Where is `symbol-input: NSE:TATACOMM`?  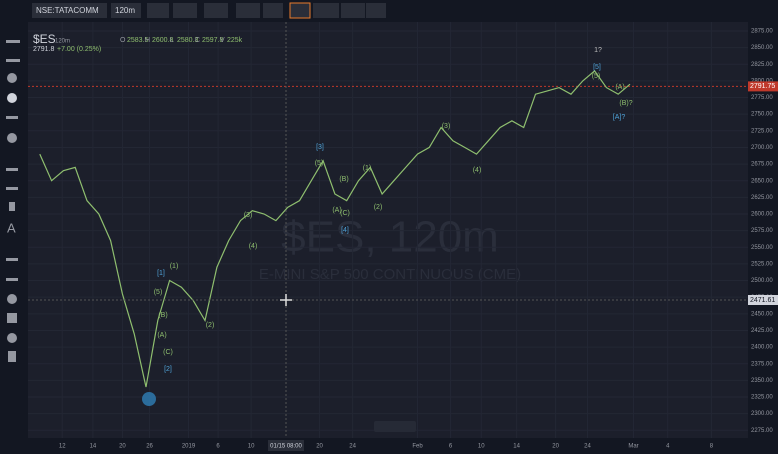 symbol-input: NSE:TATACOMM is located at coordinates (67, 10).